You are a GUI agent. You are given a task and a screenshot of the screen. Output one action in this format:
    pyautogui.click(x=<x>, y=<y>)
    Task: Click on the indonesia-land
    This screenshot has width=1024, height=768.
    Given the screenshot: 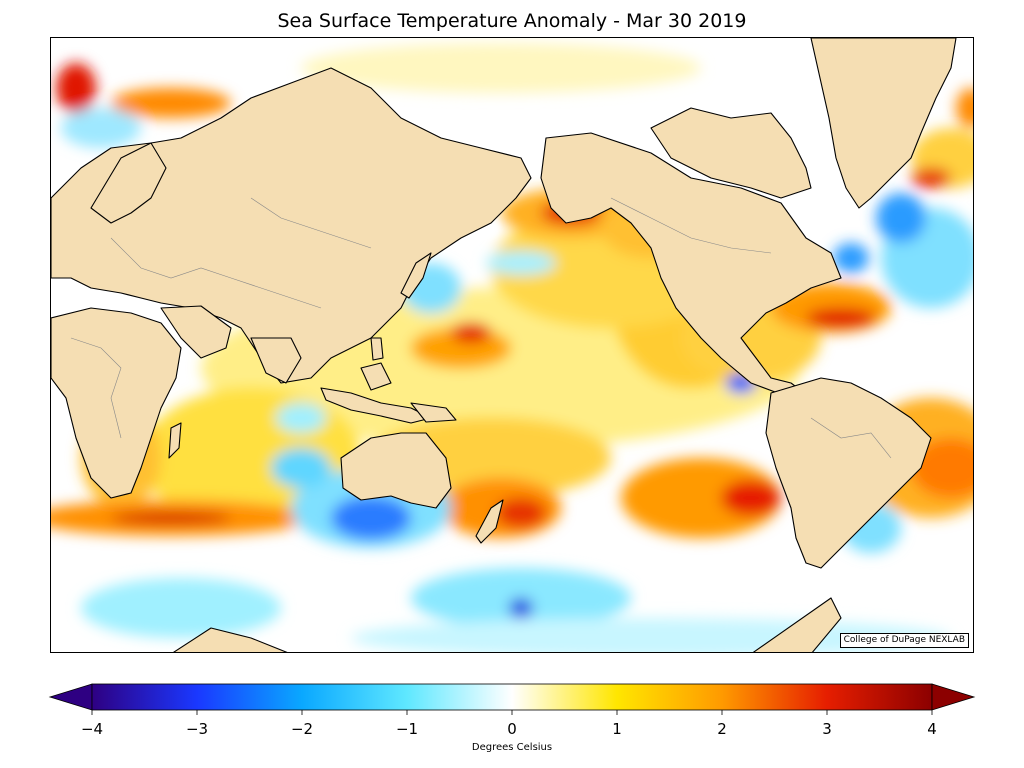 What is the action you would take?
    pyautogui.click(x=376, y=405)
    